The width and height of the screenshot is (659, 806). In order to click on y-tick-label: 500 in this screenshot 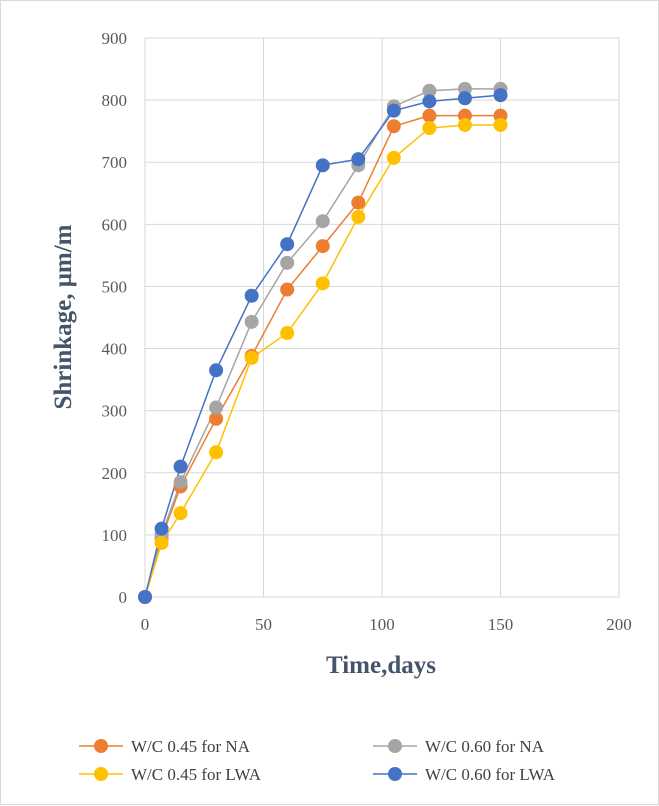, I will do `click(115, 286)`.